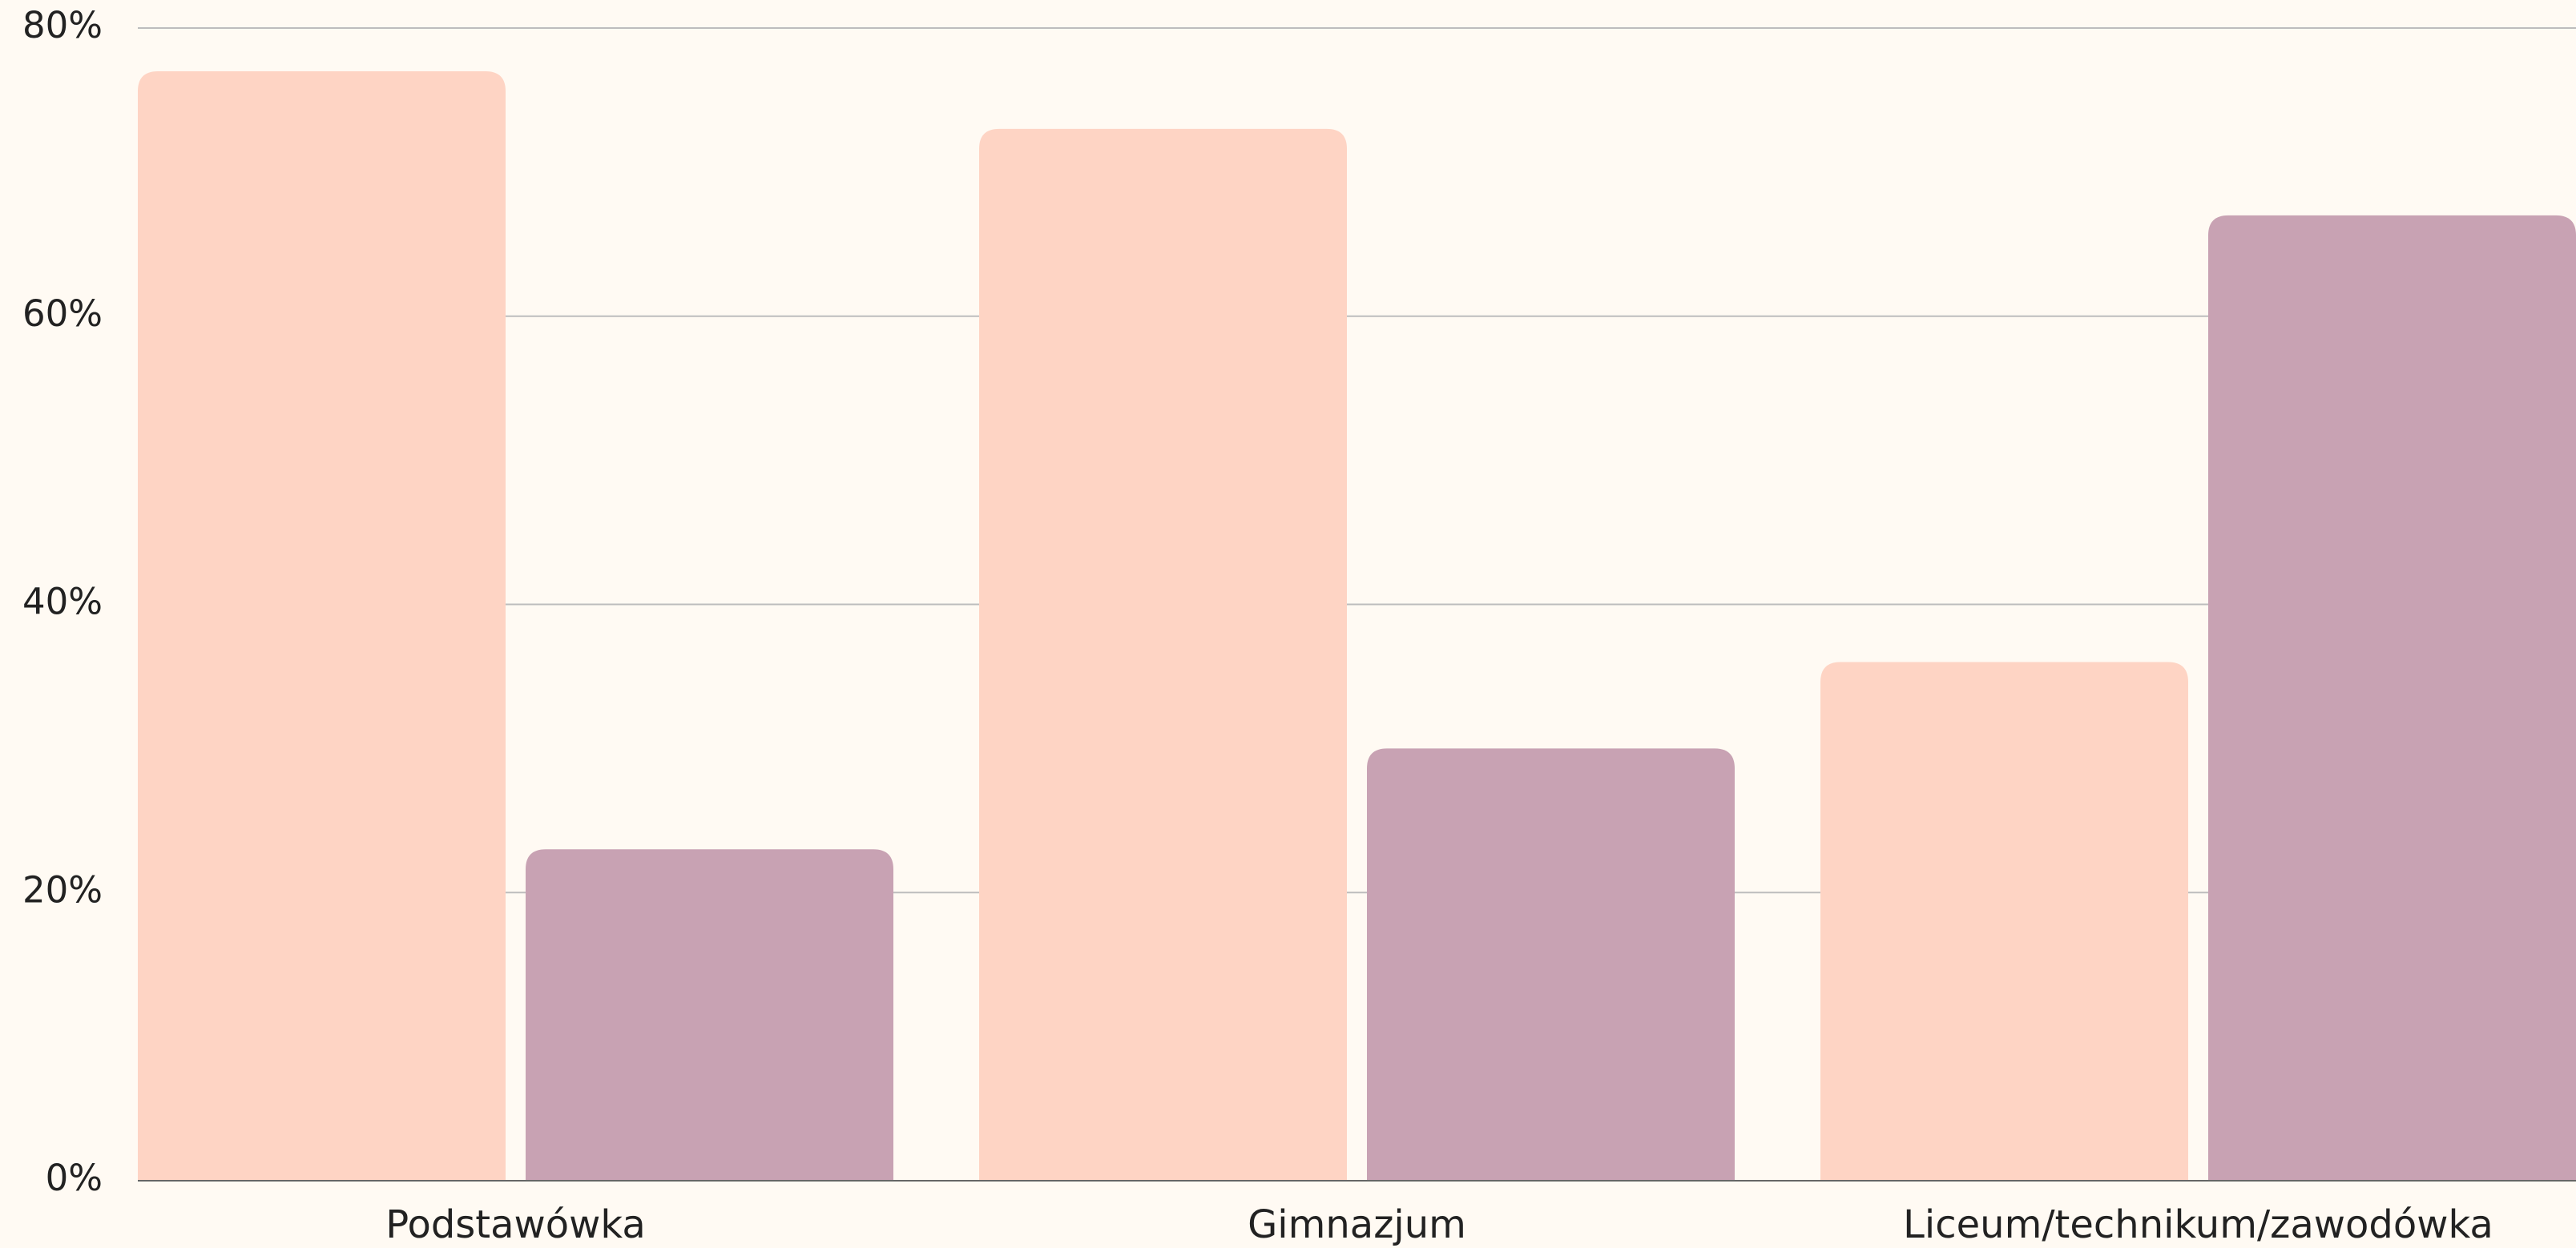  Describe the element at coordinates (2198, 1224) in the screenshot. I see `x-tick-label: Liceum/technikum/zawodówka` at that location.